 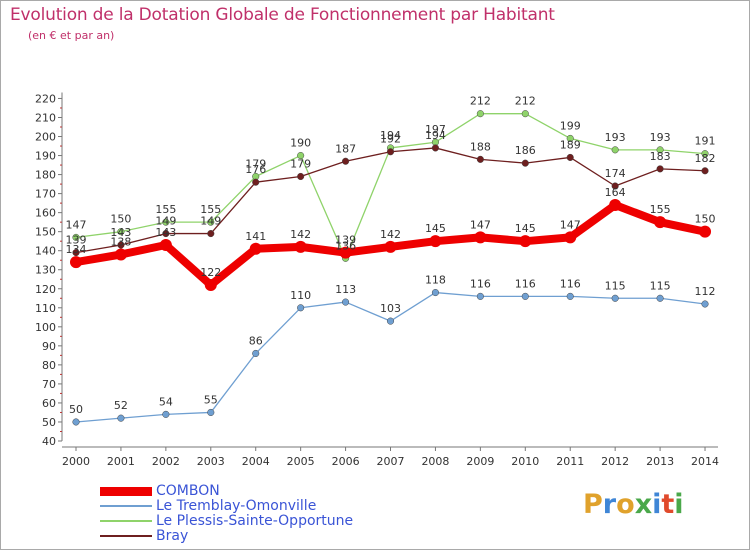 I want to click on data-label-le-tremblay-omonville: 115, so click(x=615, y=285).